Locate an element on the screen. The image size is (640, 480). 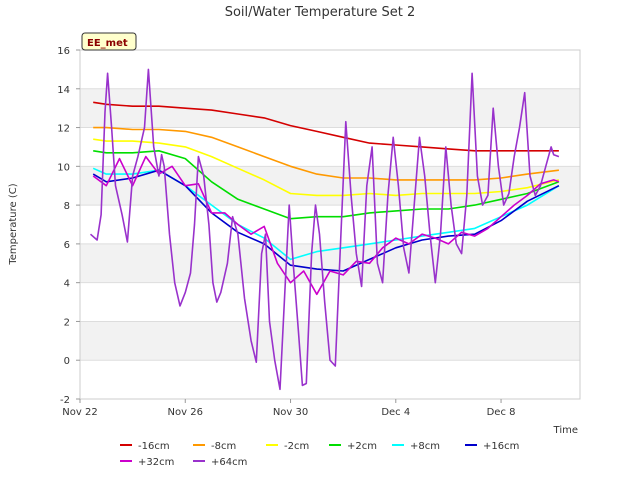
x-tick-label: Nov 26 is located at coordinates (185, 412).